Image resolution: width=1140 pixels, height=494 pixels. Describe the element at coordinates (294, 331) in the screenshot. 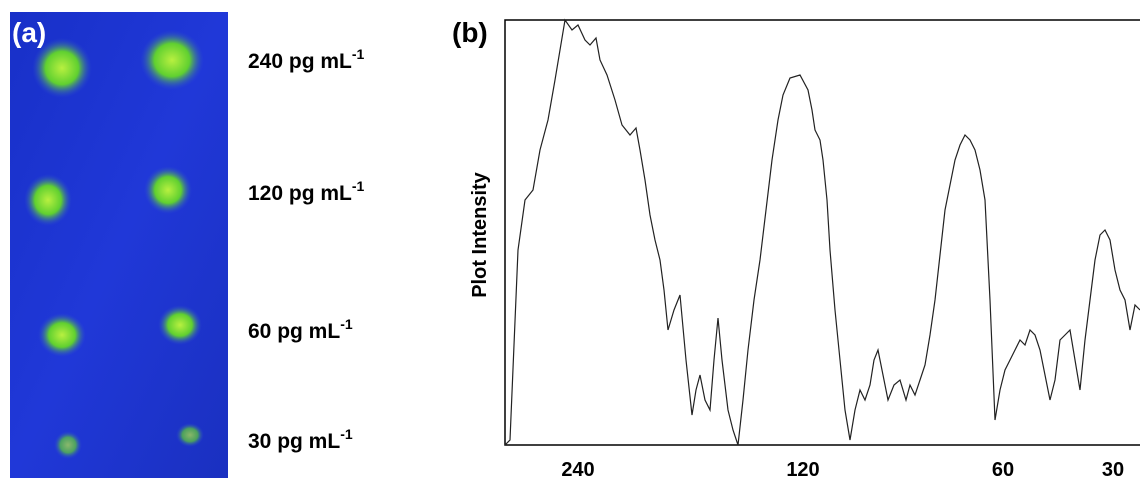

I see `concentration-text: 60 pg mL` at that location.